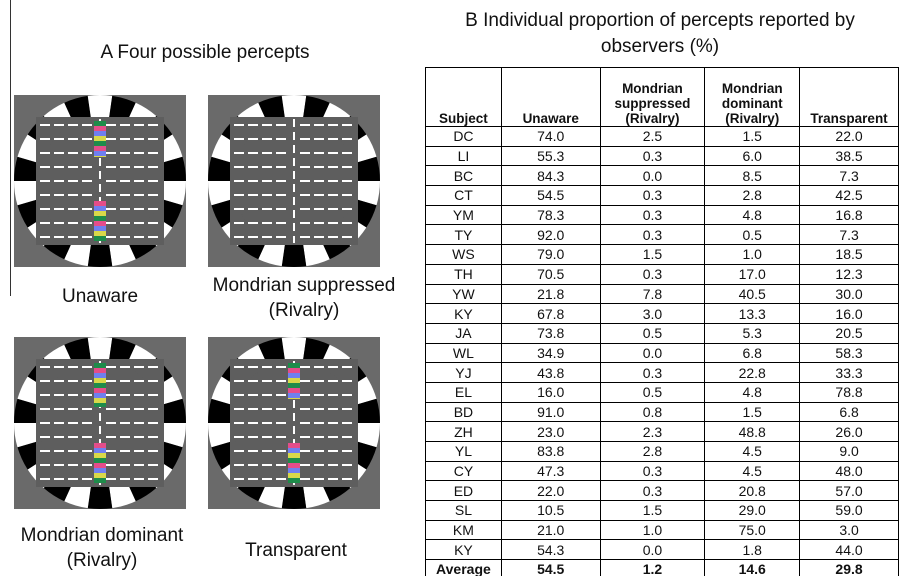 The image size is (899, 576). I want to click on table-cell: 40.5, so click(752, 294).